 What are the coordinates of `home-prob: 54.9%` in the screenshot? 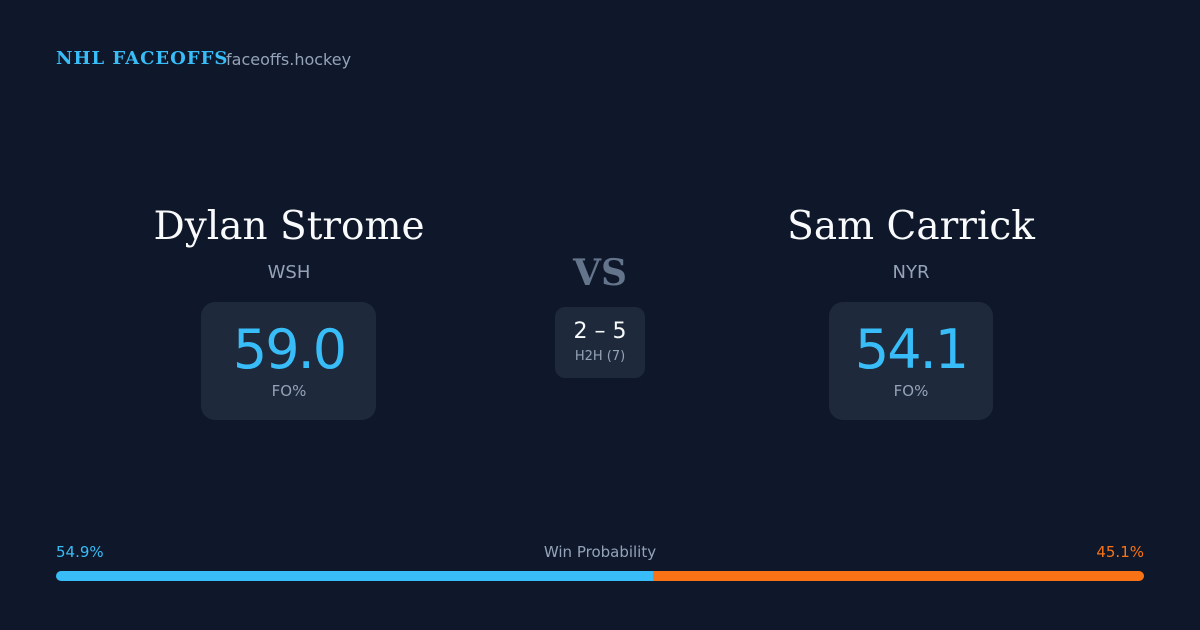 It's located at (80, 552).